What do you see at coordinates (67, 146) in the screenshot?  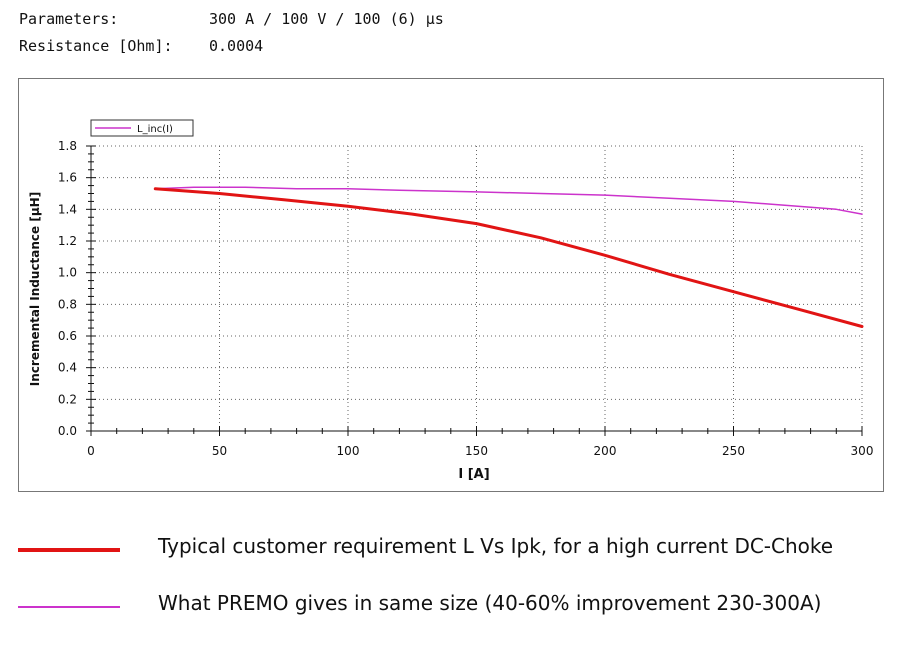 I see `y-tick-label: 1.8` at bounding box center [67, 146].